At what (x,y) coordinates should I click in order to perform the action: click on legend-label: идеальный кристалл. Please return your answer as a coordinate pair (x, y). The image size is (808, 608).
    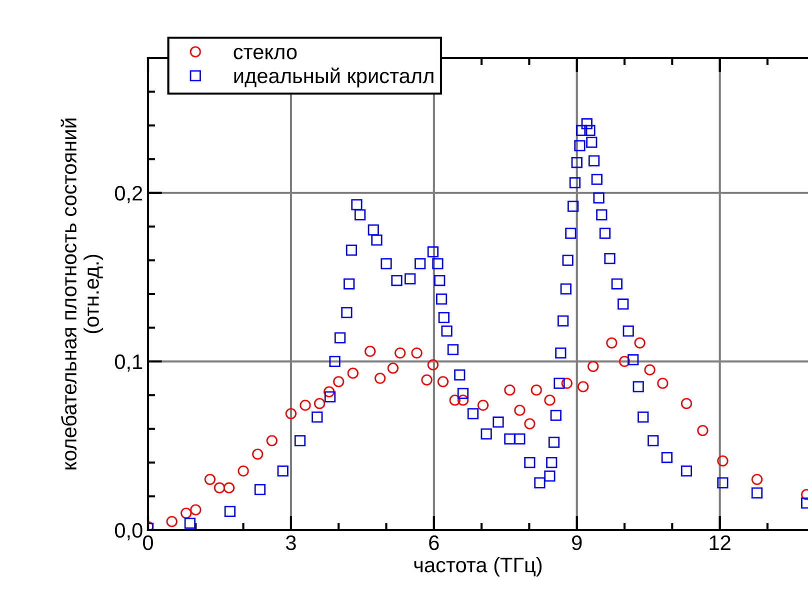
    Looking at the image, I should click on (334, 78).